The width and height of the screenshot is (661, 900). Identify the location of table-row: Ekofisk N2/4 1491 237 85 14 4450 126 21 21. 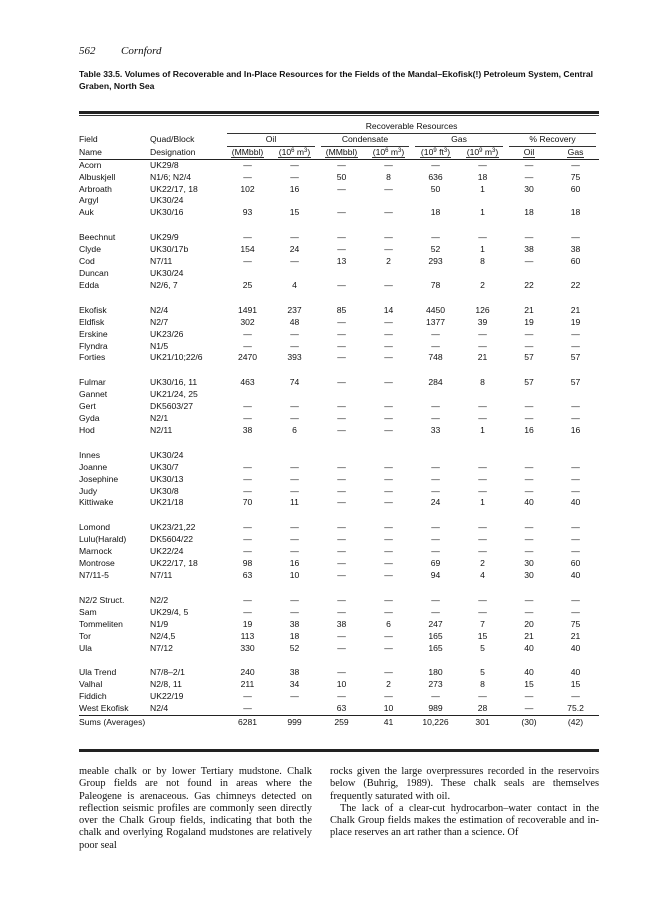
(339, 311).